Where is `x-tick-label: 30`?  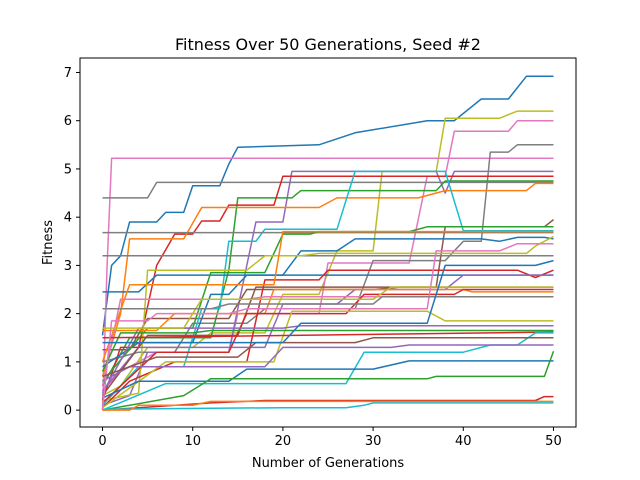 x-tick-label: 30 is located at coordinates (373, 441).